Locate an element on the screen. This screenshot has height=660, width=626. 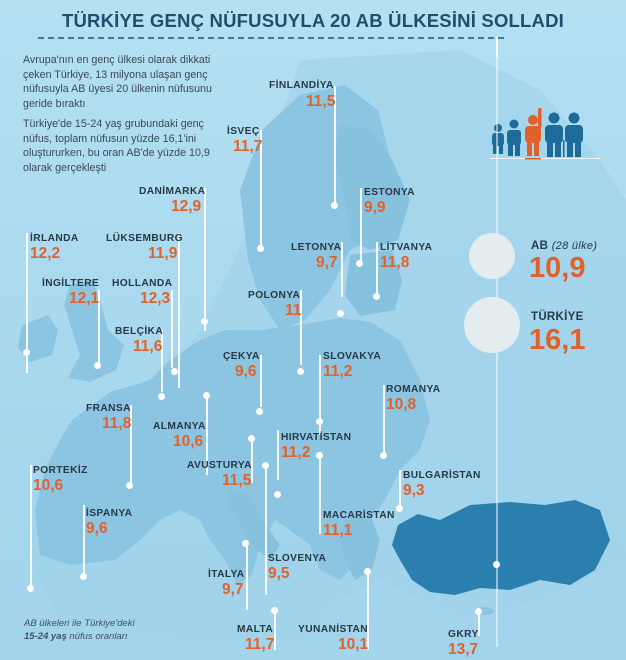
ab-label: AB (28 ülke) is located at coordinates (564, 246).